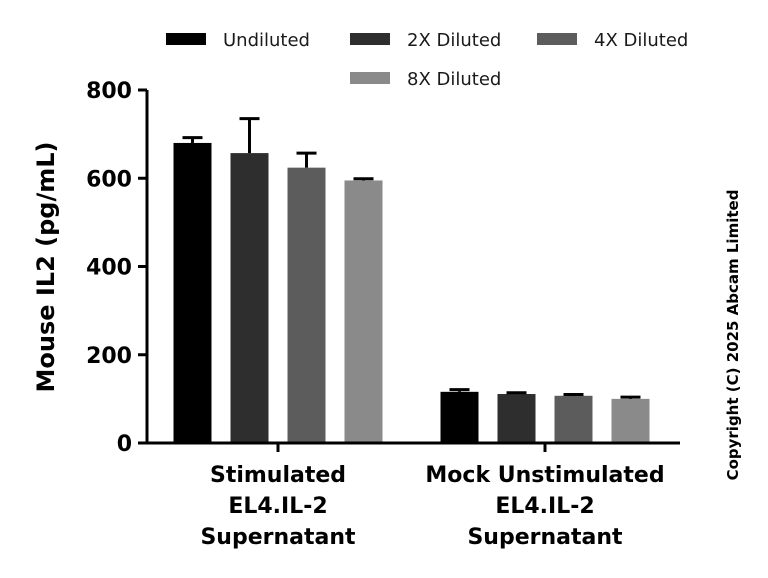 This screenshot has width=768, height=578. What do you see at coordinates (266, 40) in the screenshot?
I see `legend-label-1: Undiluted` at bounding box center [266, 40].